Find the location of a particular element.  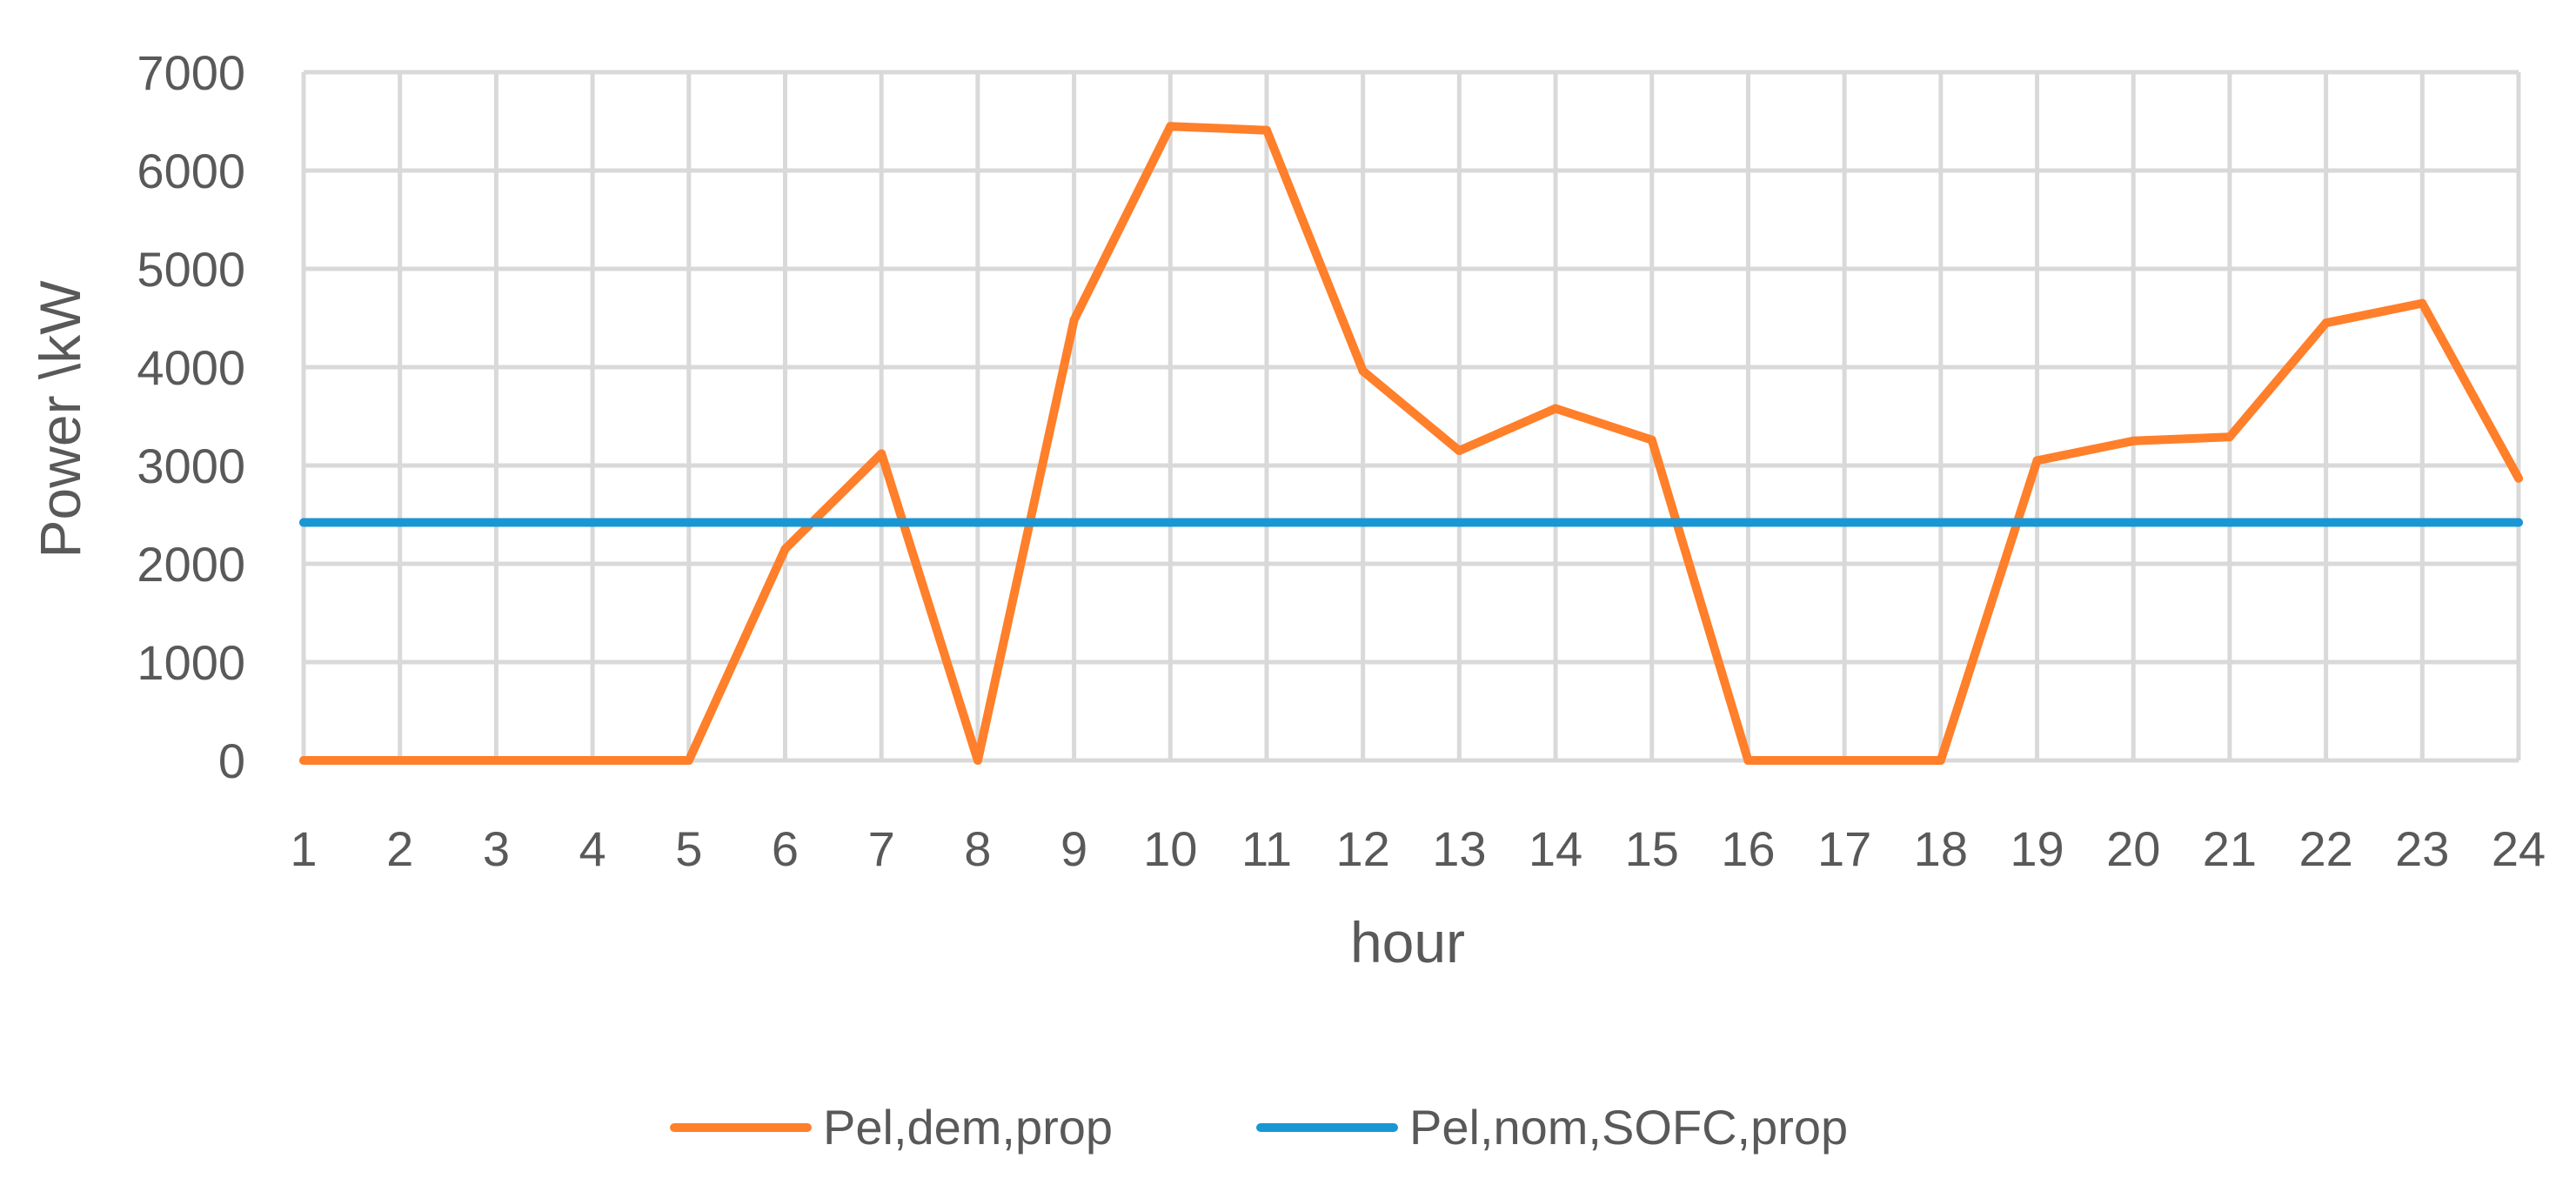

x-tick-label: 17 is located at coordinates (1844, 848).